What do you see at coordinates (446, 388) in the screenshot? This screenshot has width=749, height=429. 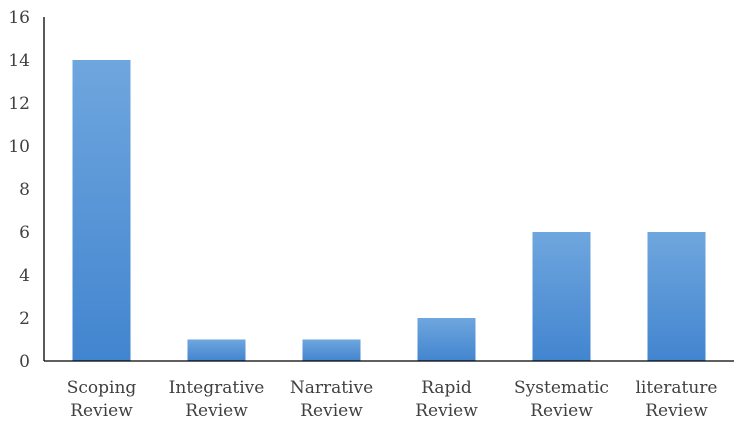 I see `x-category-label: Rapid` at bounding box center [446, 388].